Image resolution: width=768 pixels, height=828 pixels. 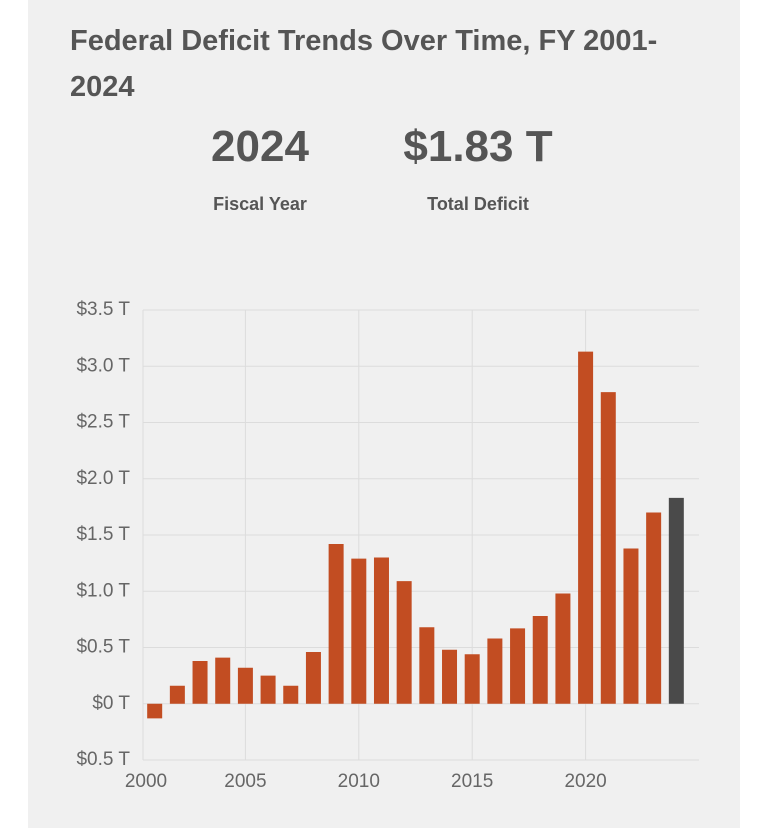 I want to click on x-tick-label: 2000, so click(x=146, y=781).